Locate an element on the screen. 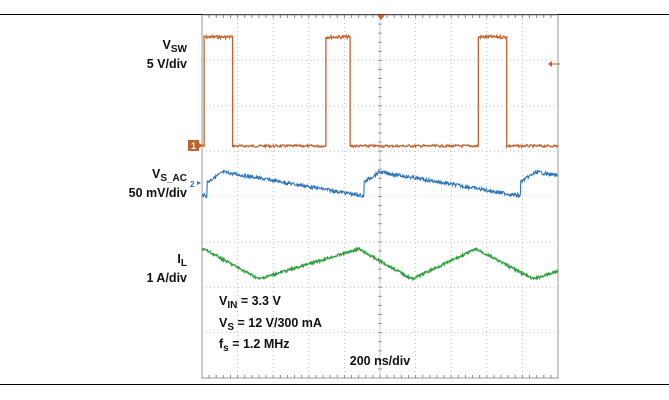 The image size is (669, 400). il-label: IL 1 A/div is located at coordinates (166, 268).